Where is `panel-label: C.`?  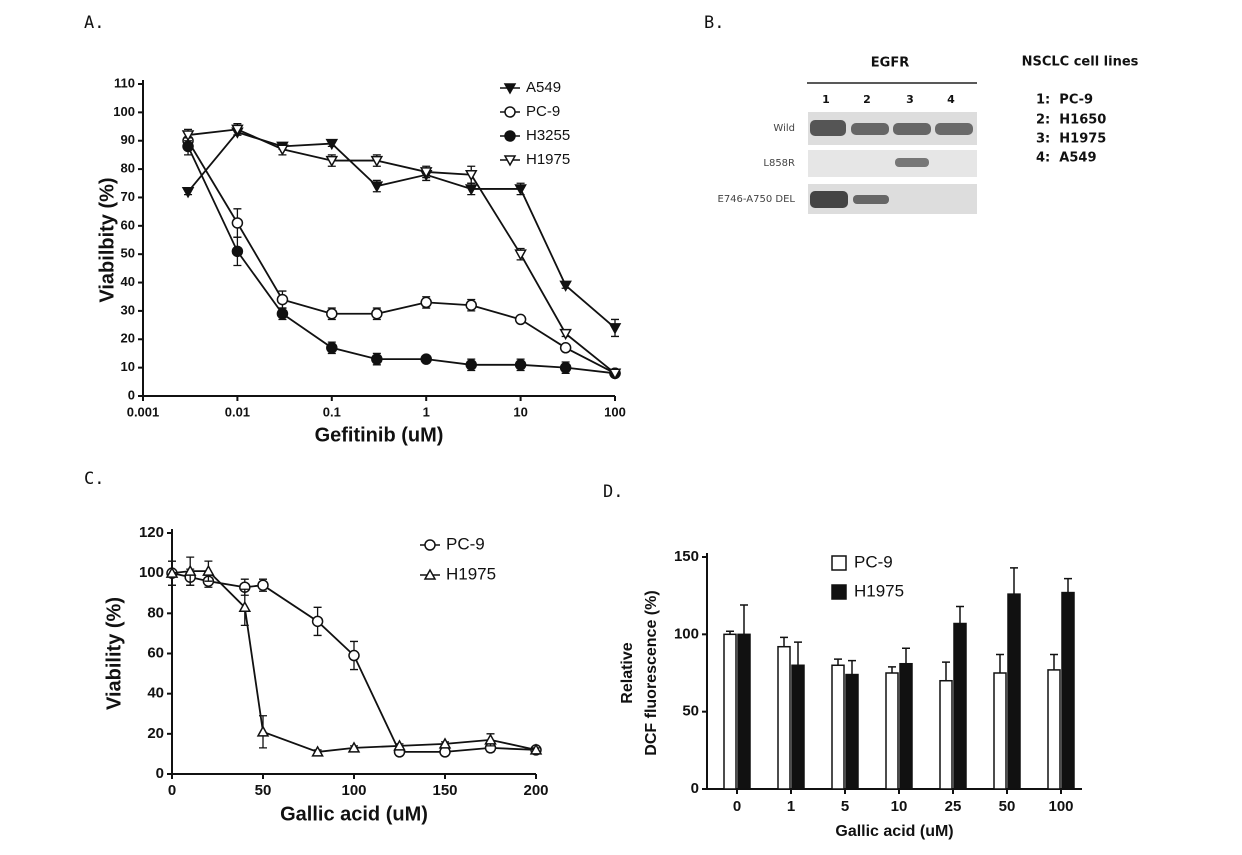 panel-label: C. is located at coordinates (94, 479).